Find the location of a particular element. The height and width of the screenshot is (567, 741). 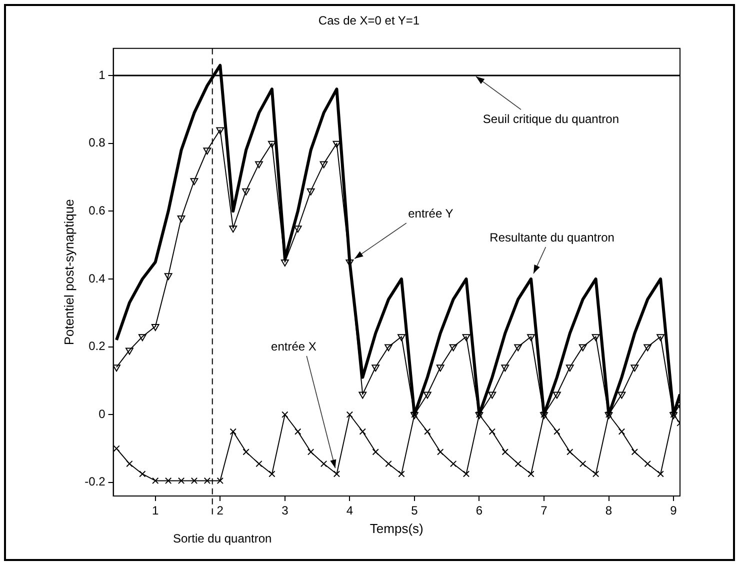

x-tick-label: 3 is located at coordinates (285, 511).